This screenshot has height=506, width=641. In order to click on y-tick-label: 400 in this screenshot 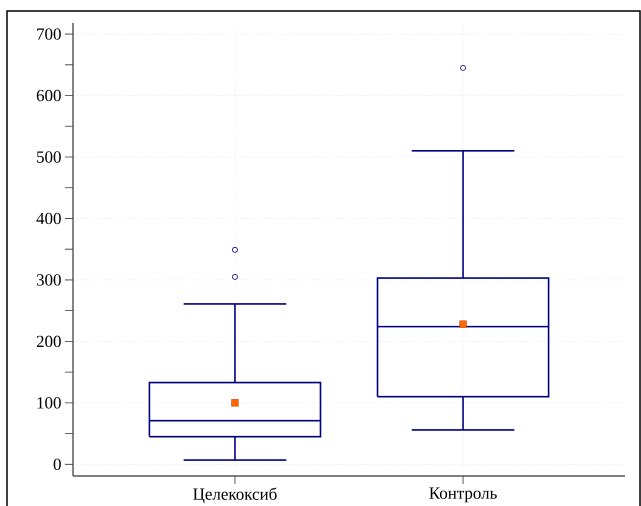, I will do `click(48, 218)`.